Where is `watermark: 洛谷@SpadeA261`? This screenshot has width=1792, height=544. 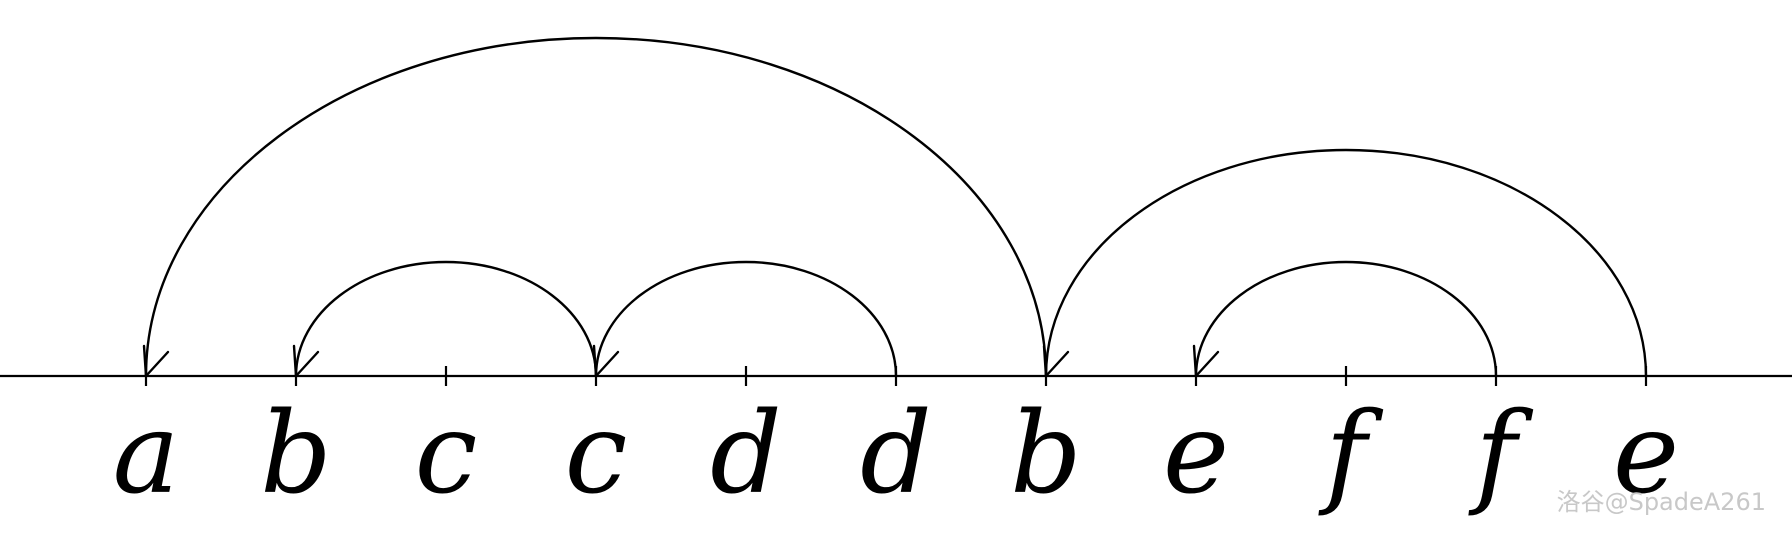
watermark: 洛谷@SpadeA261 is located at coordinates (1661, 502).